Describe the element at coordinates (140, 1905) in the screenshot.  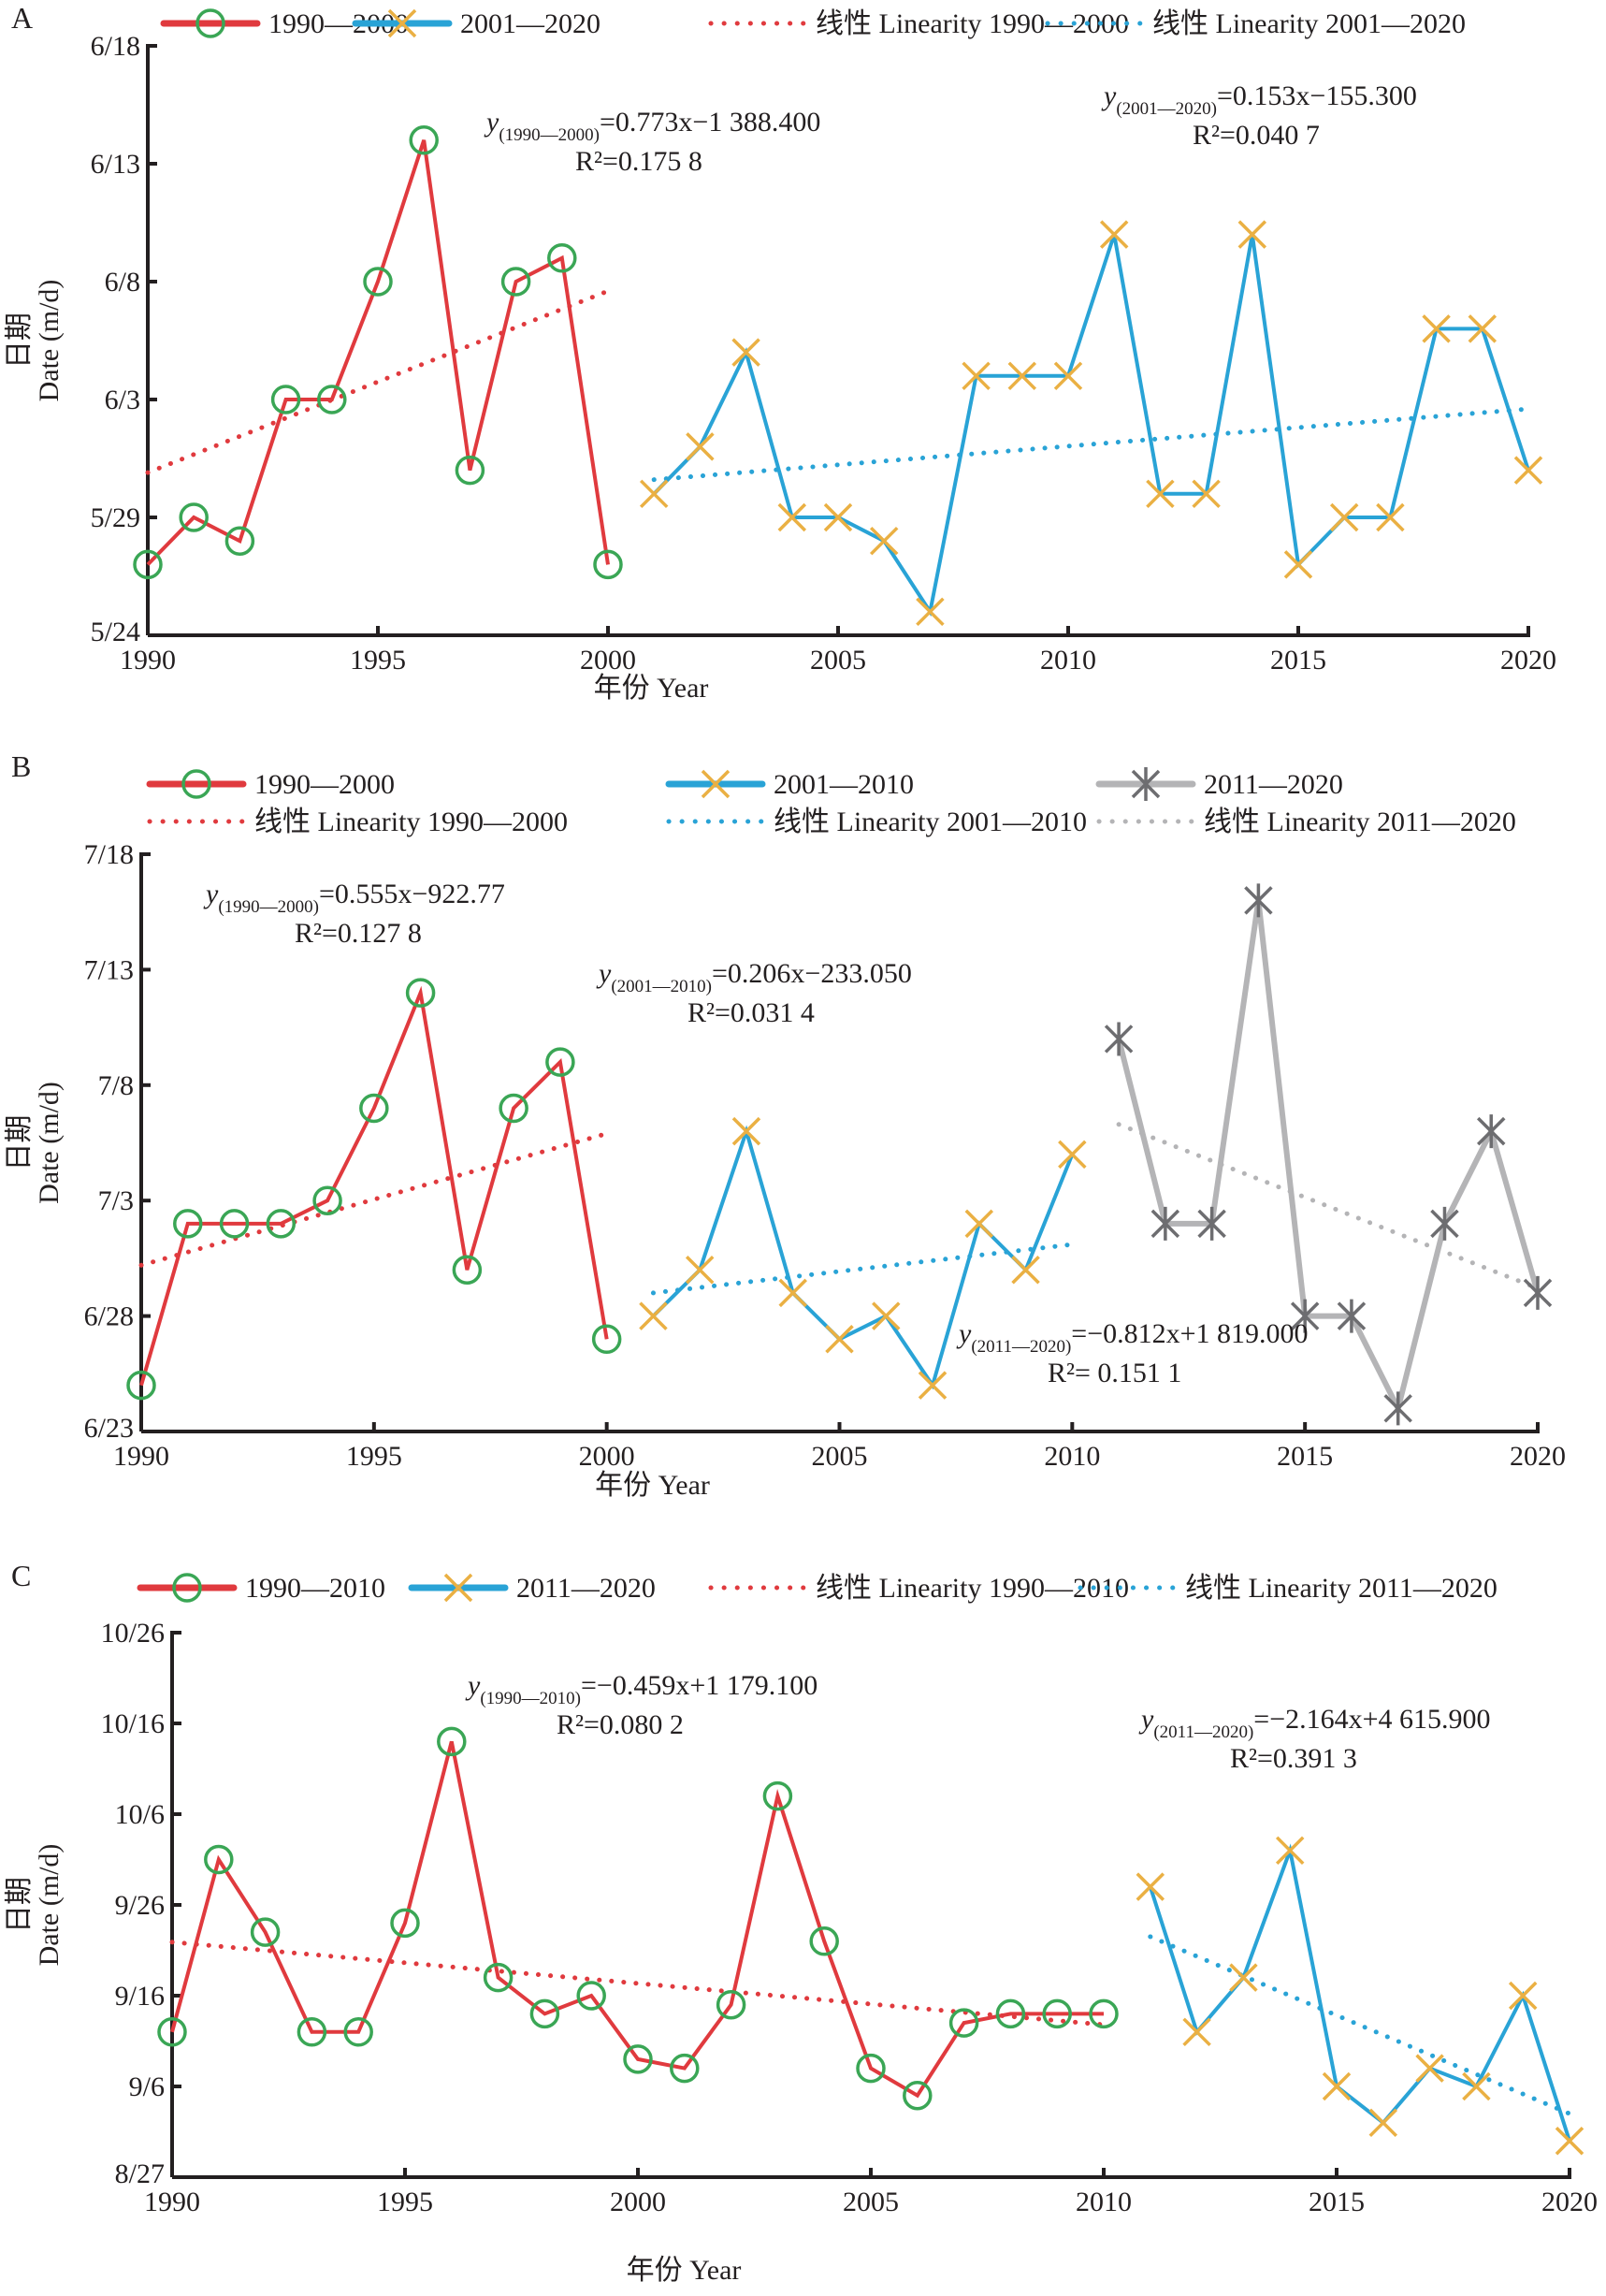
I see `y-tick-label: 9/26` at that location.